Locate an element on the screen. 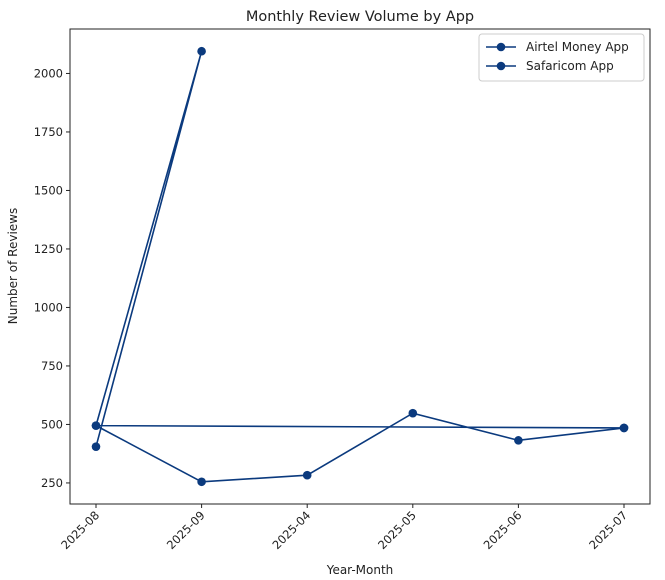 The width and height of the screenshot is (665, 580). y-tick-label: 1000 is located at coordinates (48, 307).